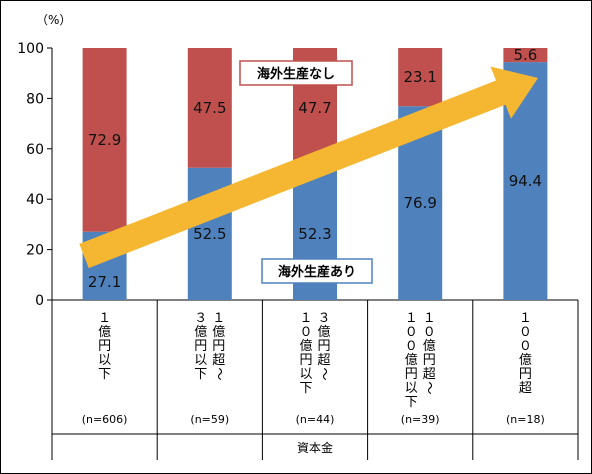 The width and height of the screenshot is (592, 474). I want to click on category-n-label: (n=59), so click(209, 419).